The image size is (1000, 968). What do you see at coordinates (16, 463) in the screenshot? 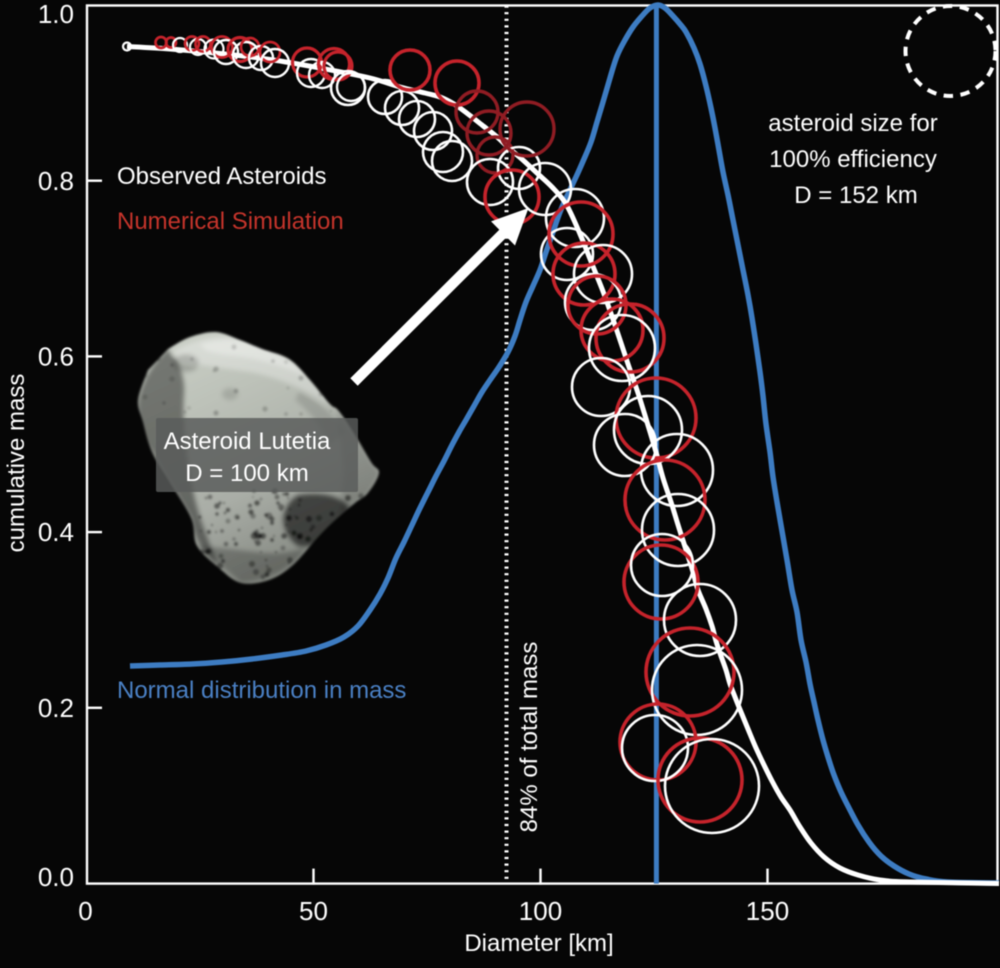
I see `svg-text: cumulative mass` at bounding box center [16, 463].